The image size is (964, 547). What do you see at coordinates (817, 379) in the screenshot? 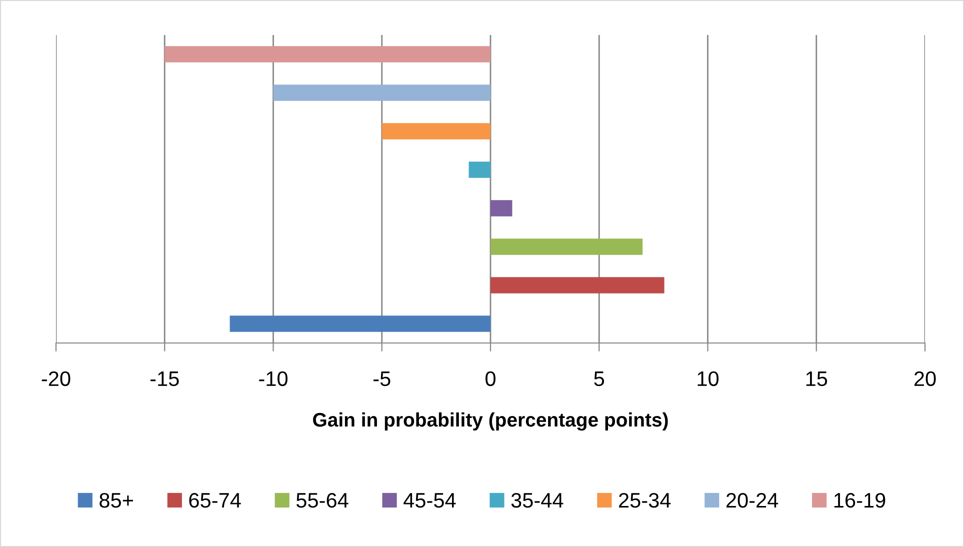
I see `x-tick-label: 15` at bounding box center [817, 379].